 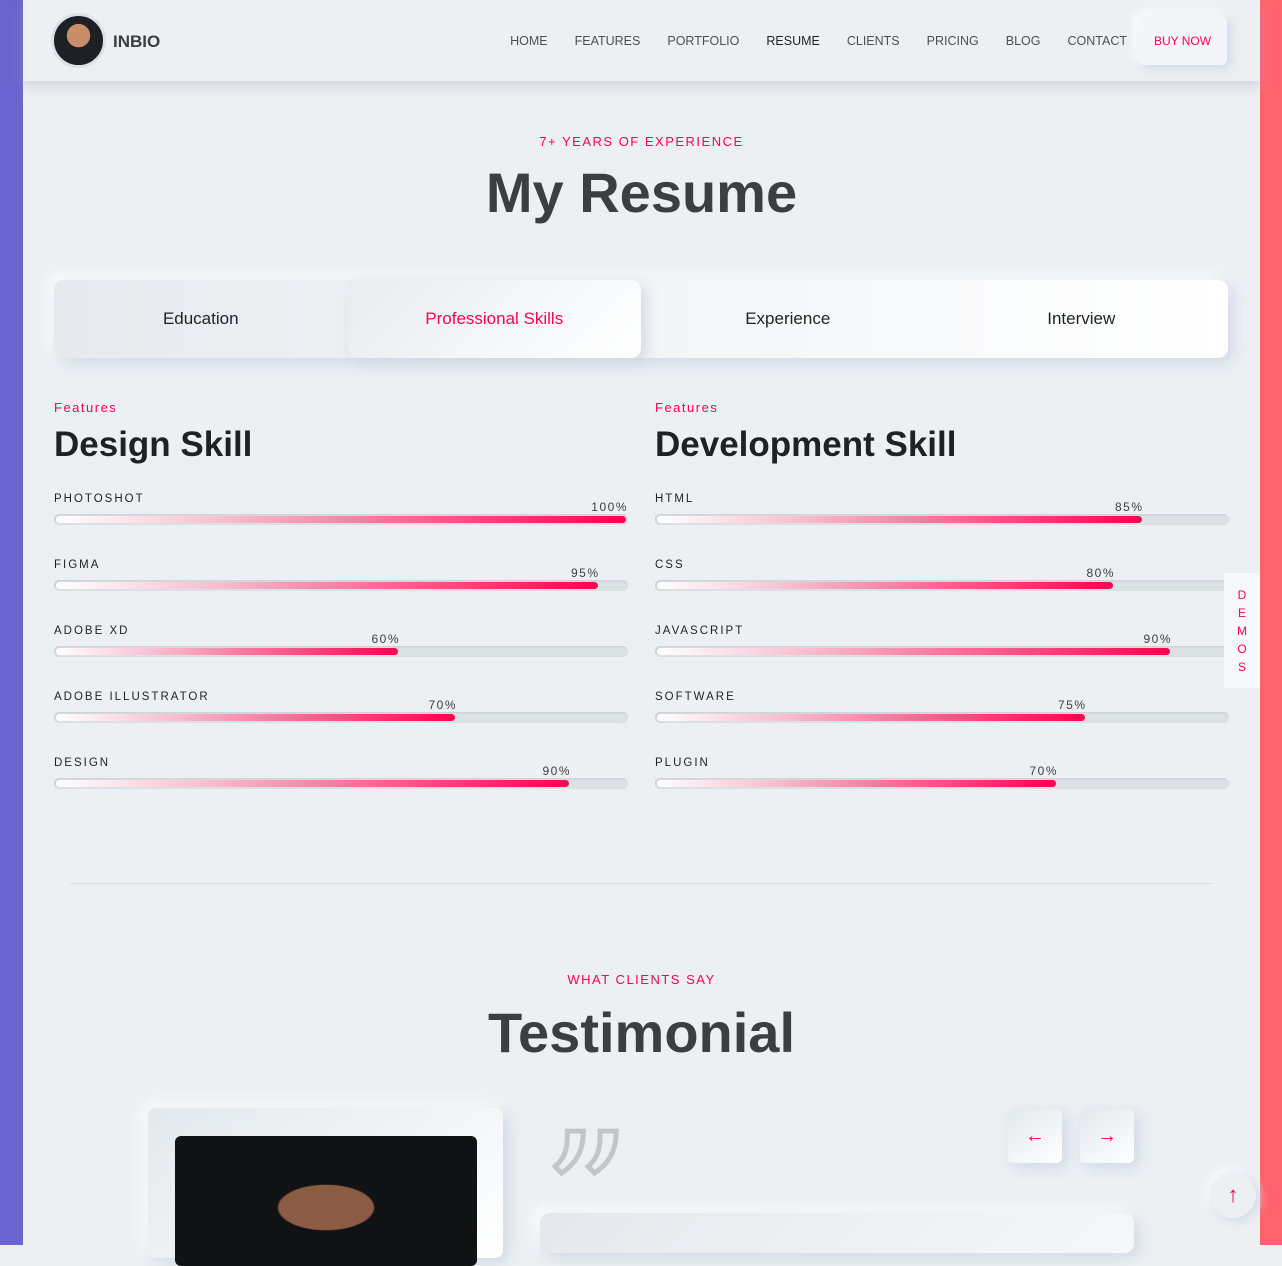 What do you see at coordinates (793, 41) in the screenshot?
I see `nav-resume: RESUME` at bounding box center [793, 41].